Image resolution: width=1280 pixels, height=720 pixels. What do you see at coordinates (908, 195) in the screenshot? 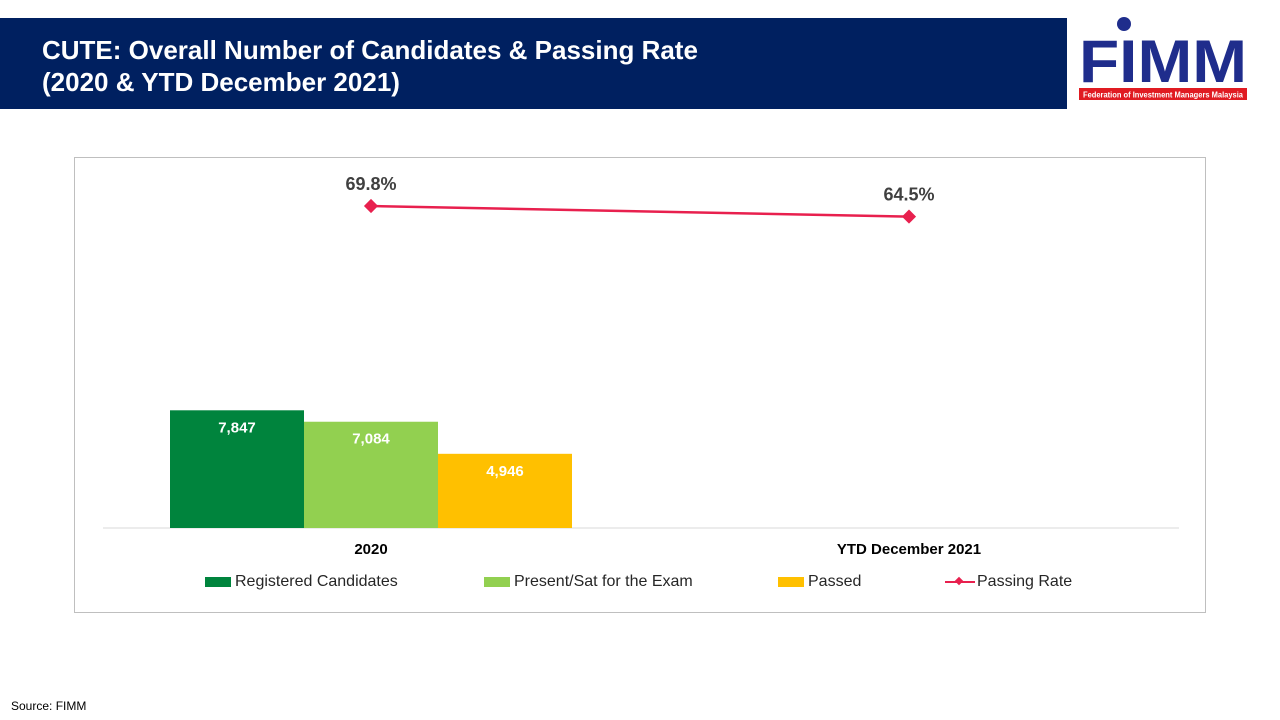
I see `passing-rate-label-1: 64.5%` at bounding box center [908, 195].